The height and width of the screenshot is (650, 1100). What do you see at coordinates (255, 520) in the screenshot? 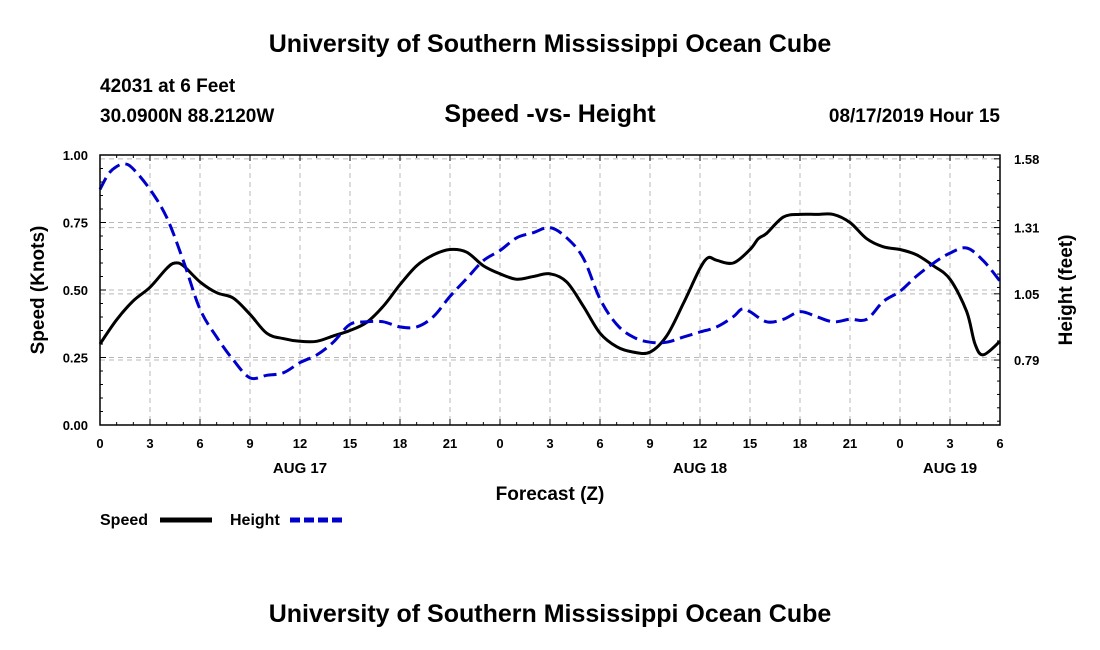
I see `legend-label-height: Height` at bounding box center [255, 520].